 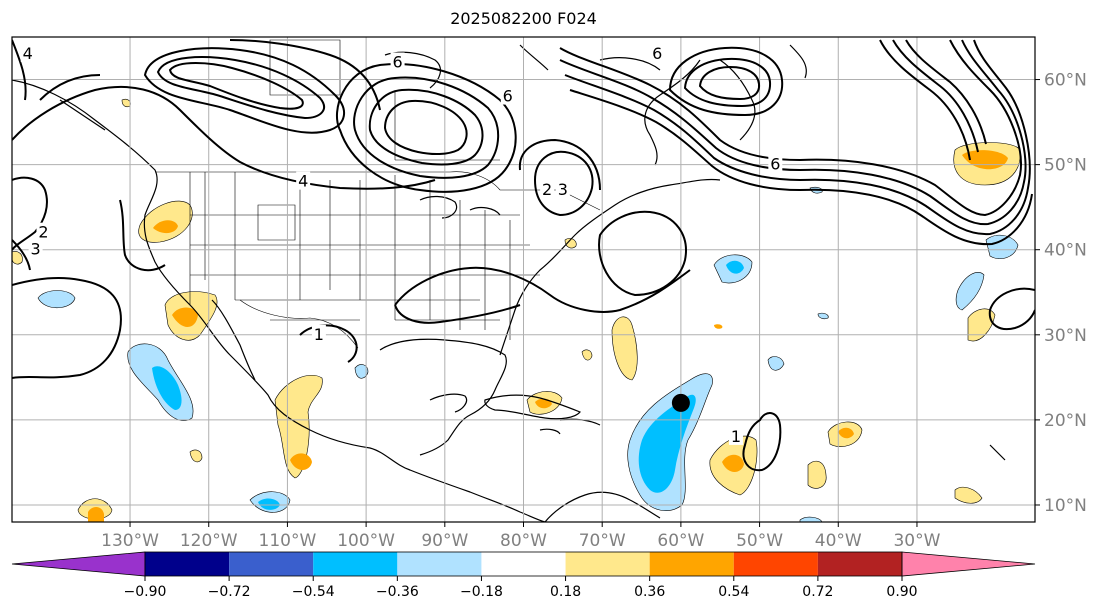 What do you see at coordinates (1061, 293) in the screenshot?
I see `latitude-axis: 10°N 20°N 30°N 40°N 50°N 60°N` at bounding box center [1061, 293].